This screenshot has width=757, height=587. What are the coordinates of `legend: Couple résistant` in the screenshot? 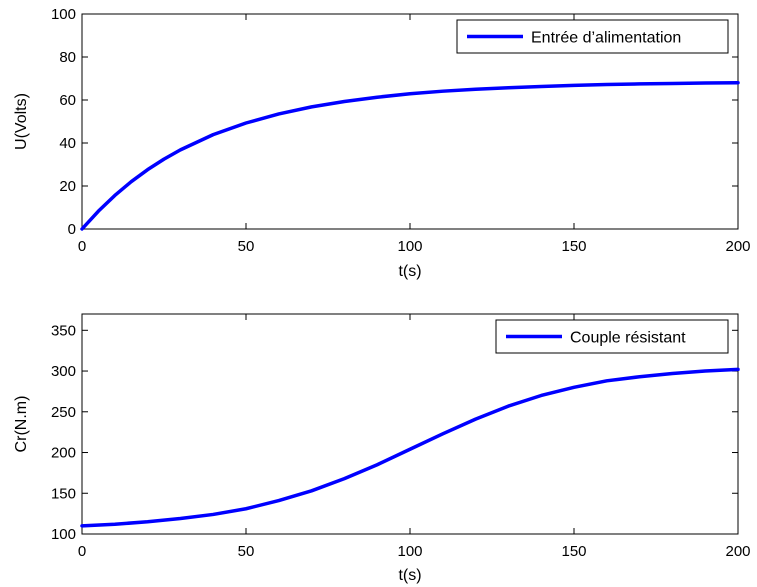 It's located at (612, 336).